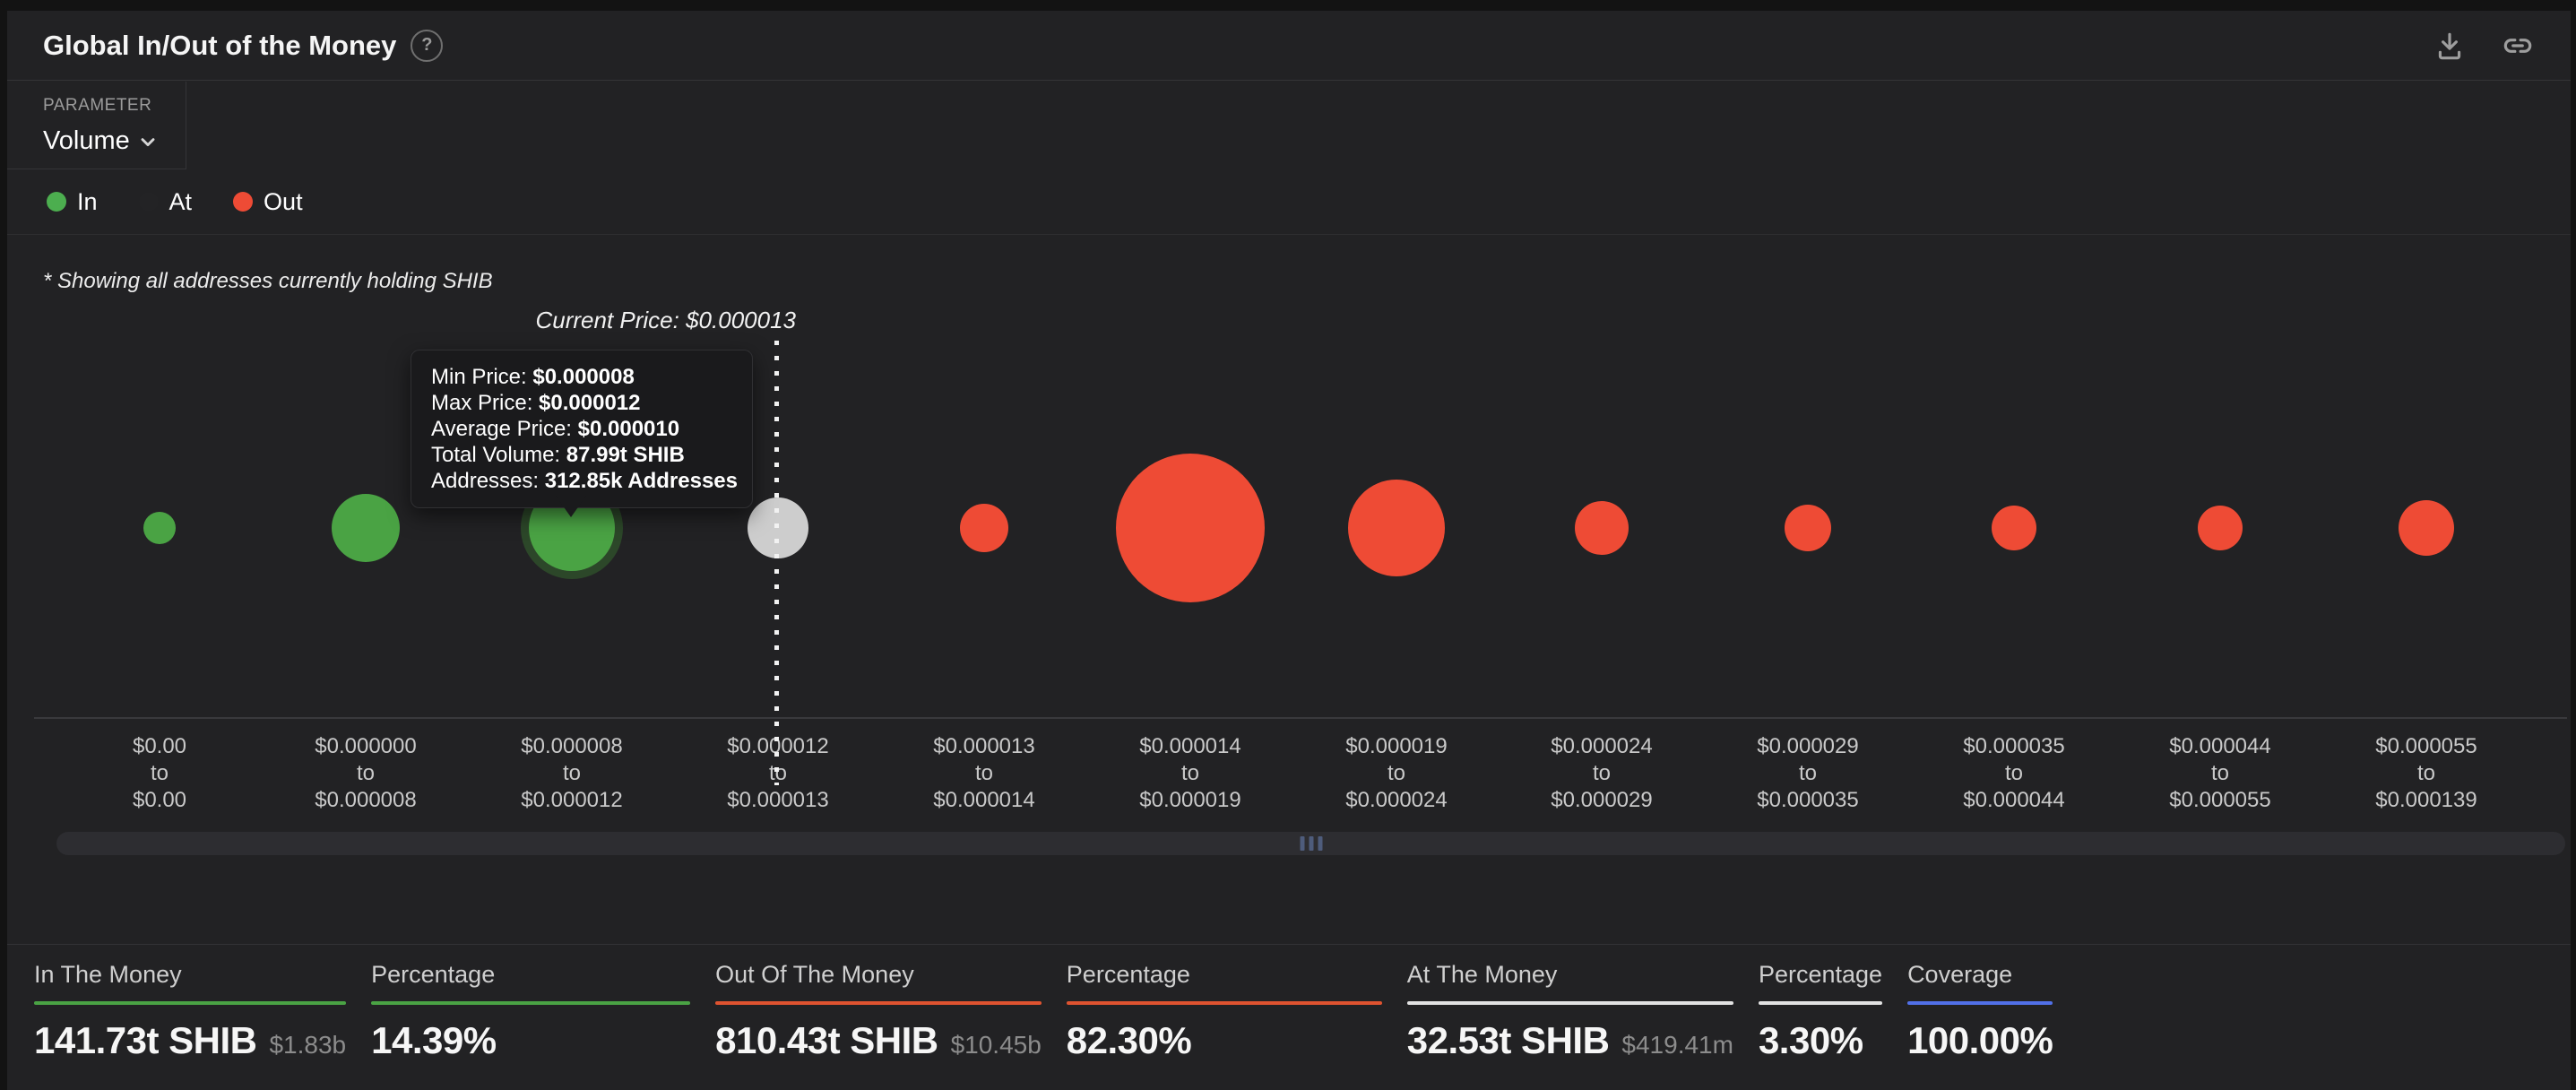 This screenshot has height=1090, width=2576. I want to click on parameter-label: PARAMETER, so click(97, 106).